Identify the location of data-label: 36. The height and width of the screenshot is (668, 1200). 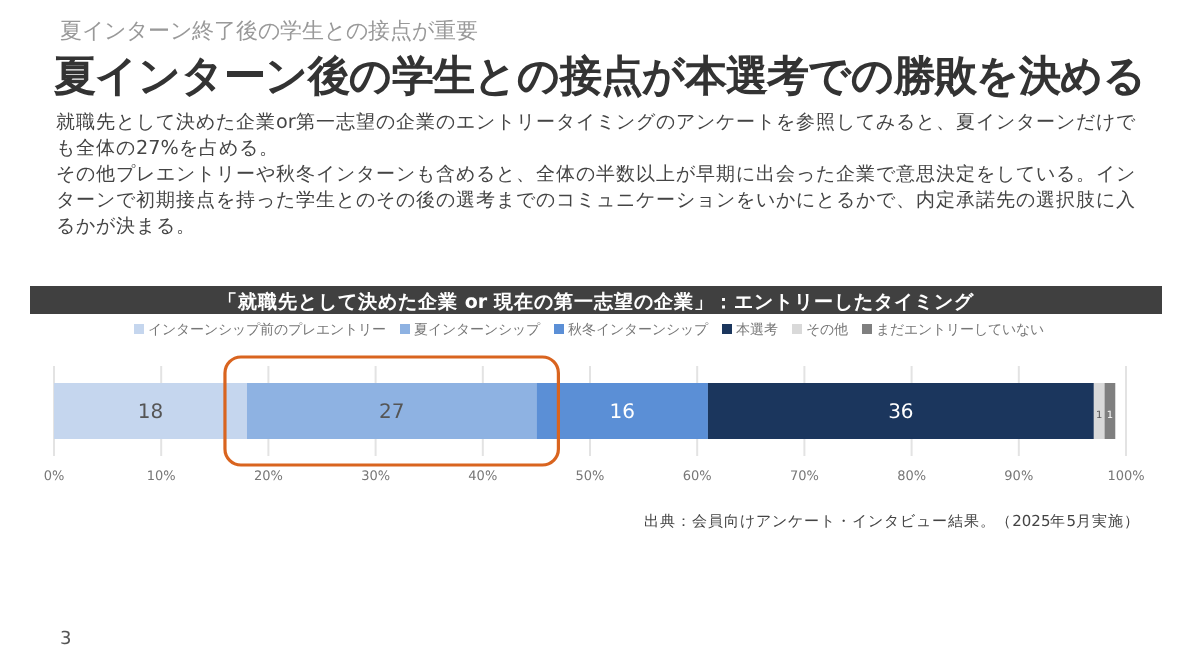
(901, 413).